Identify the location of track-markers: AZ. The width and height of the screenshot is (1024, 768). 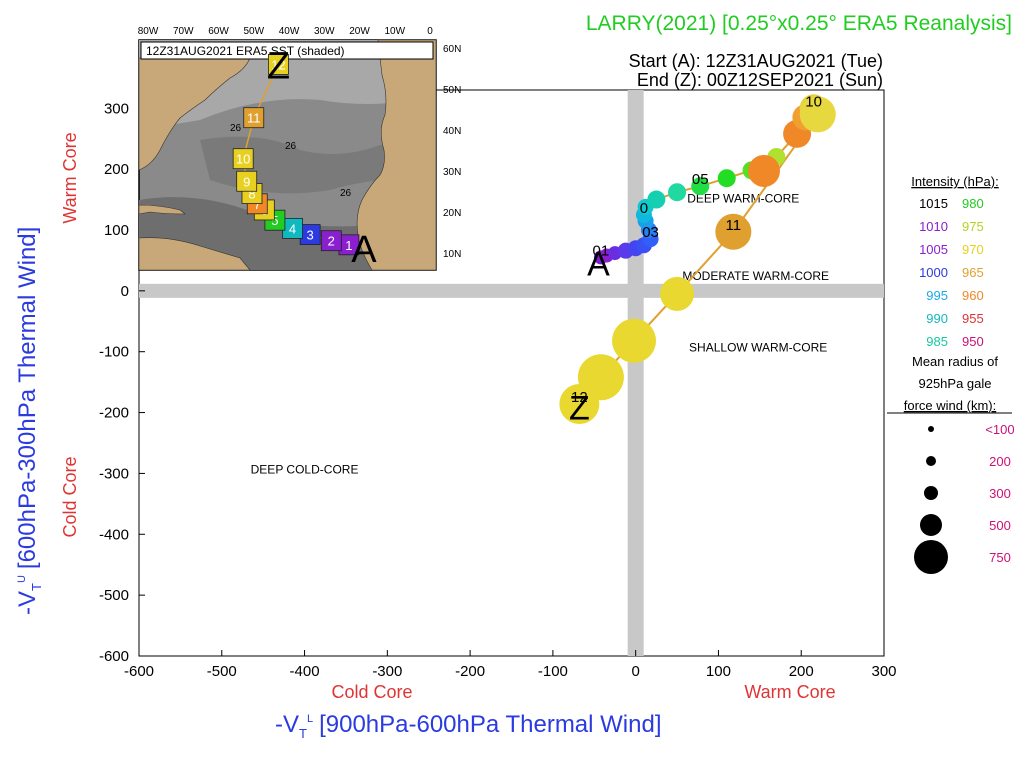
(589, 336).